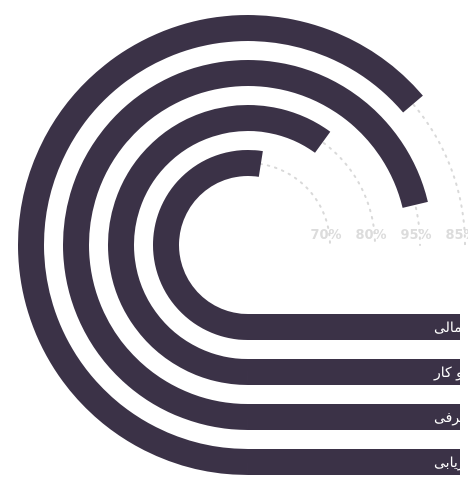 Image resolution: width=468 pixels, height=487 pixels. I want to click on category-label-1: خدمات مالی, so click(451, 328).